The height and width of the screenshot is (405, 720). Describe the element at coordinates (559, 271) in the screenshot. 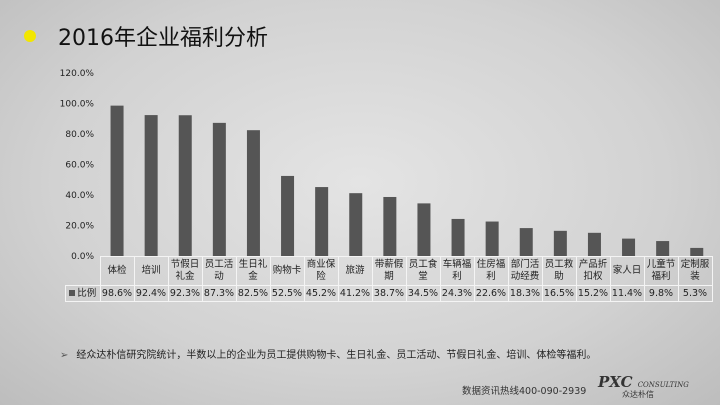

I see `category-label: 员工救助` at that location.